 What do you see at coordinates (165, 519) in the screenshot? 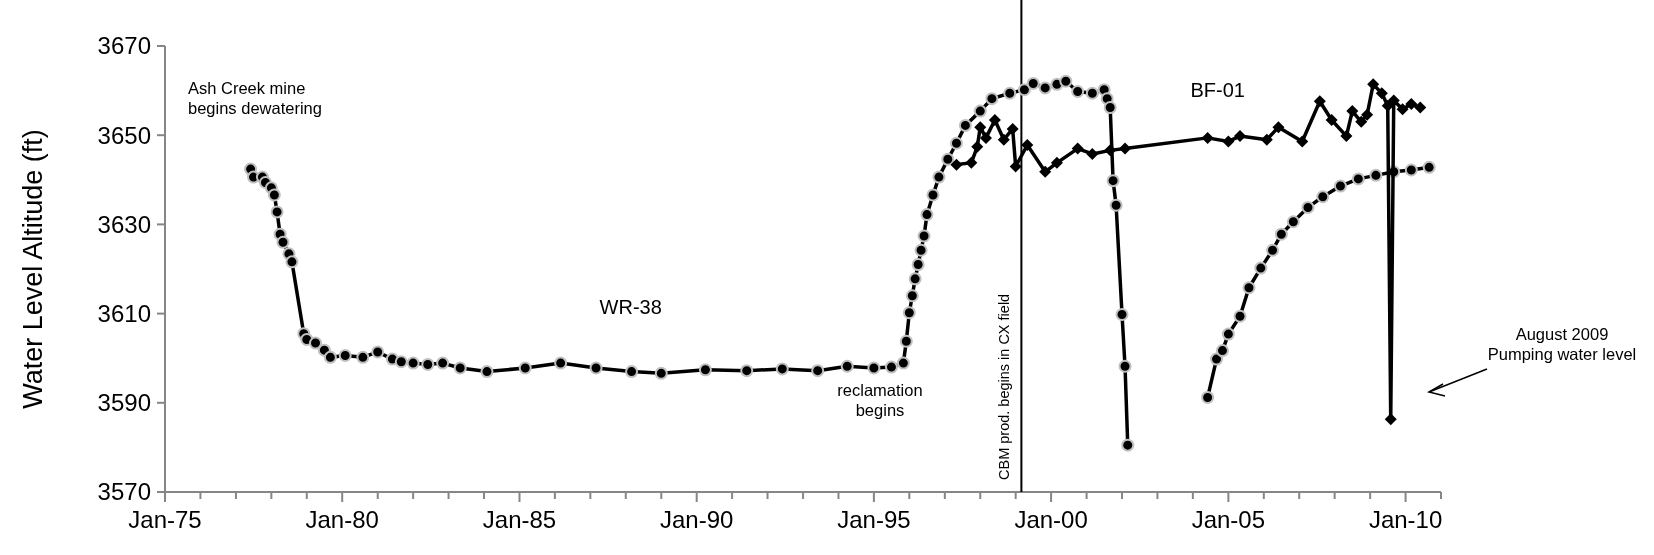
I see `x-tick-label: Jan-75` at bounding box center [165, 519].